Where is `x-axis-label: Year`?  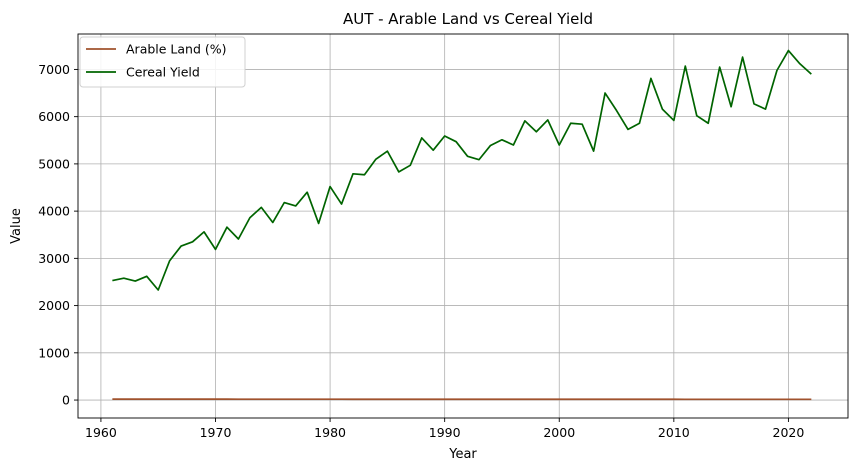 x-axis-label: Year is located at coordinates (462, 454).